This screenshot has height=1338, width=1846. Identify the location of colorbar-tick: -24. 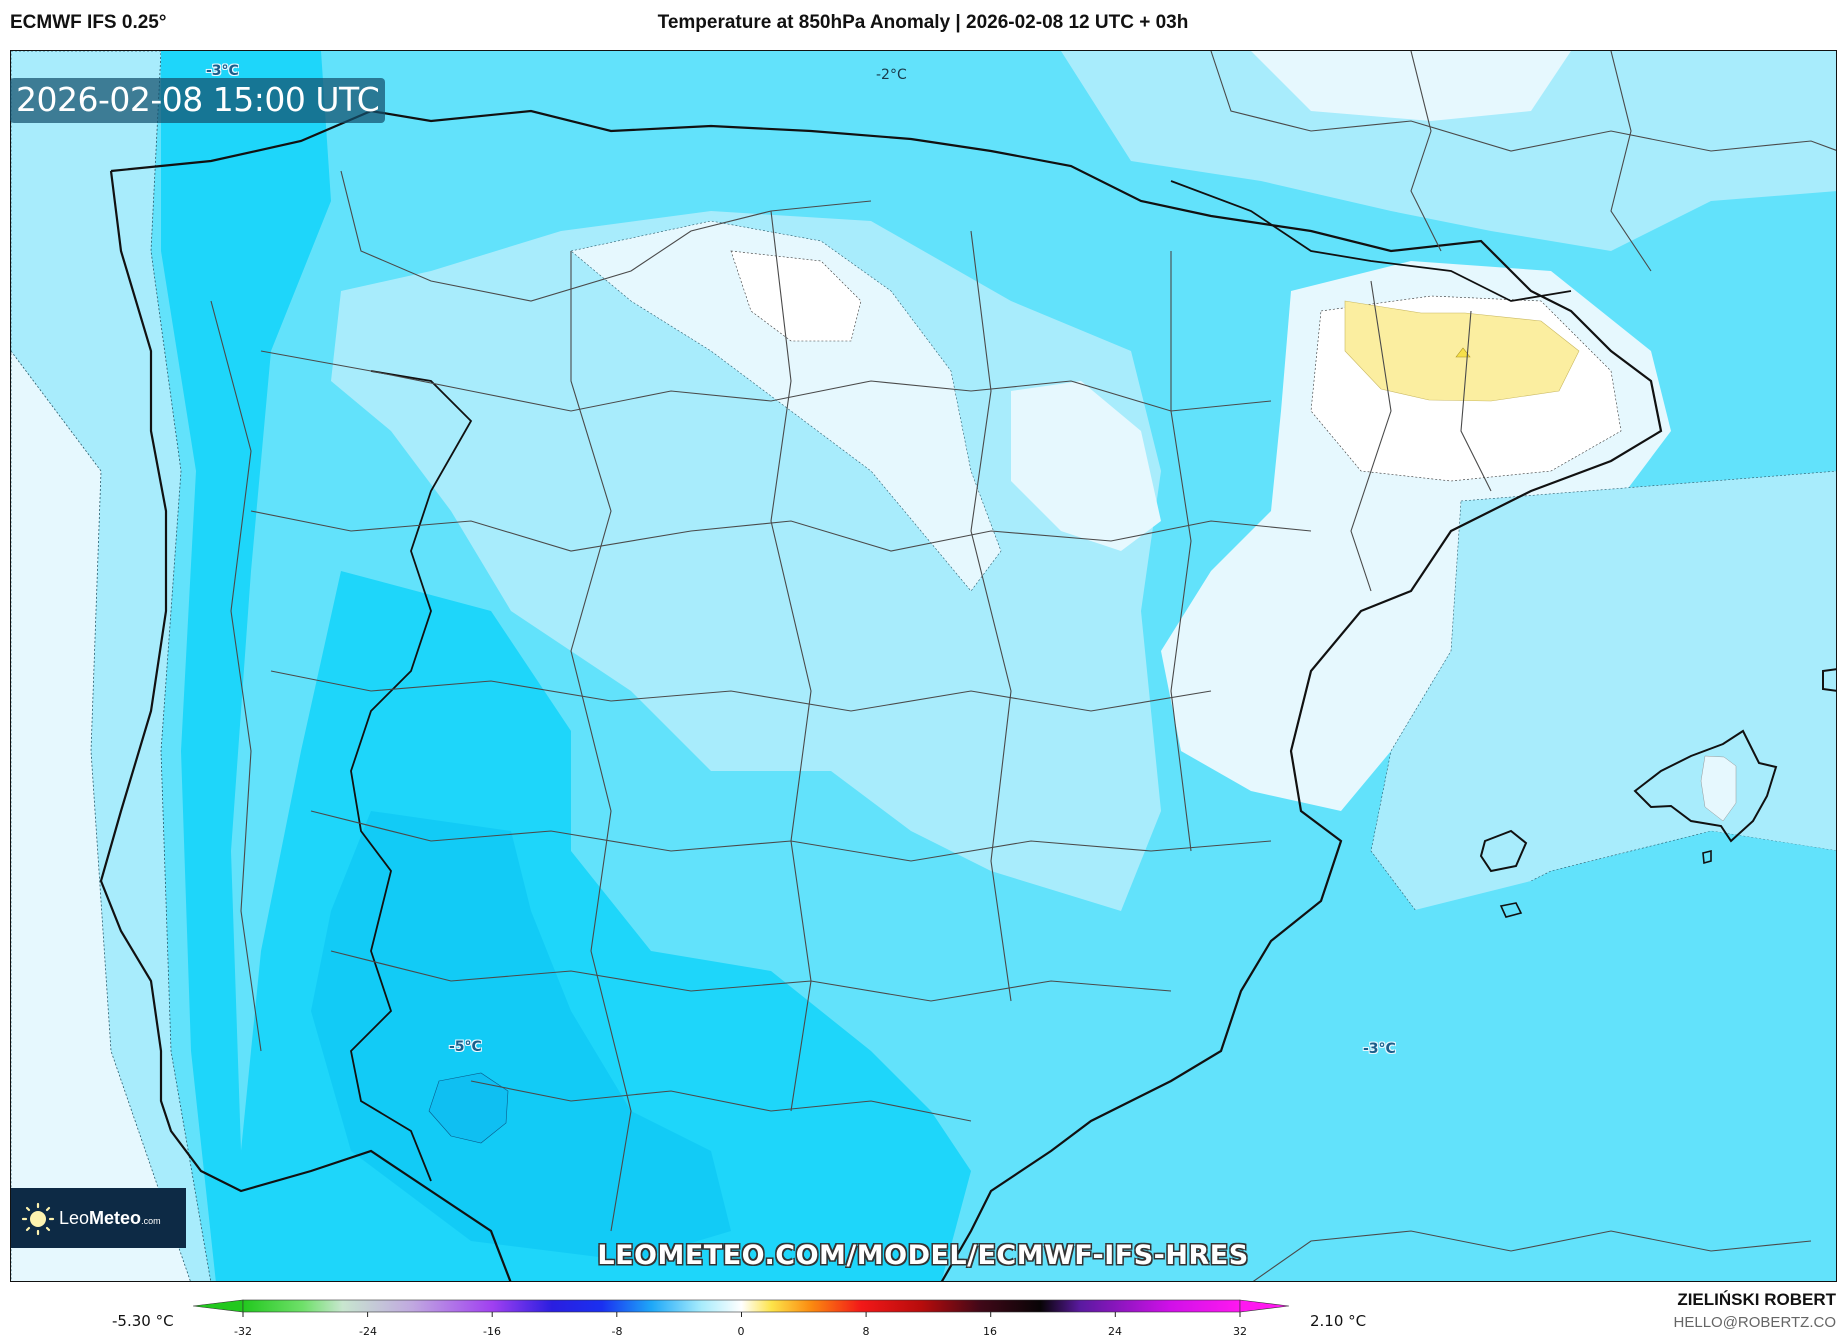
(368, 1331).